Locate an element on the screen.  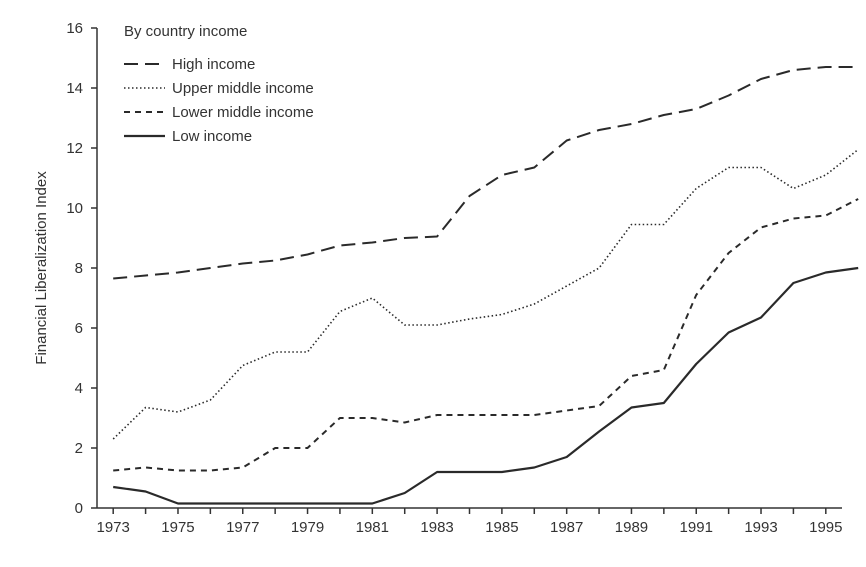
y-tick-label: 16 is located at coordinates (74, 28).